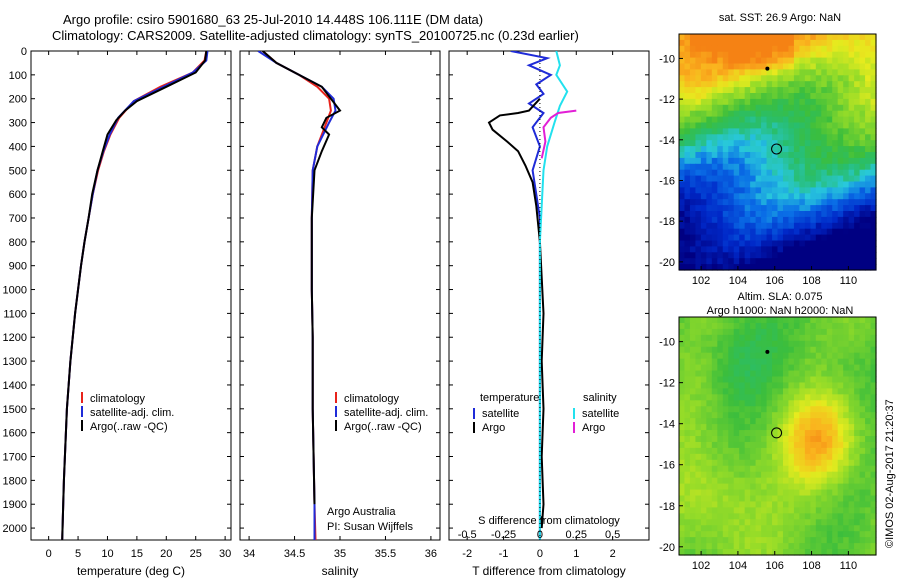  I want to click on x-tick-label: 15, so click(137, 554).